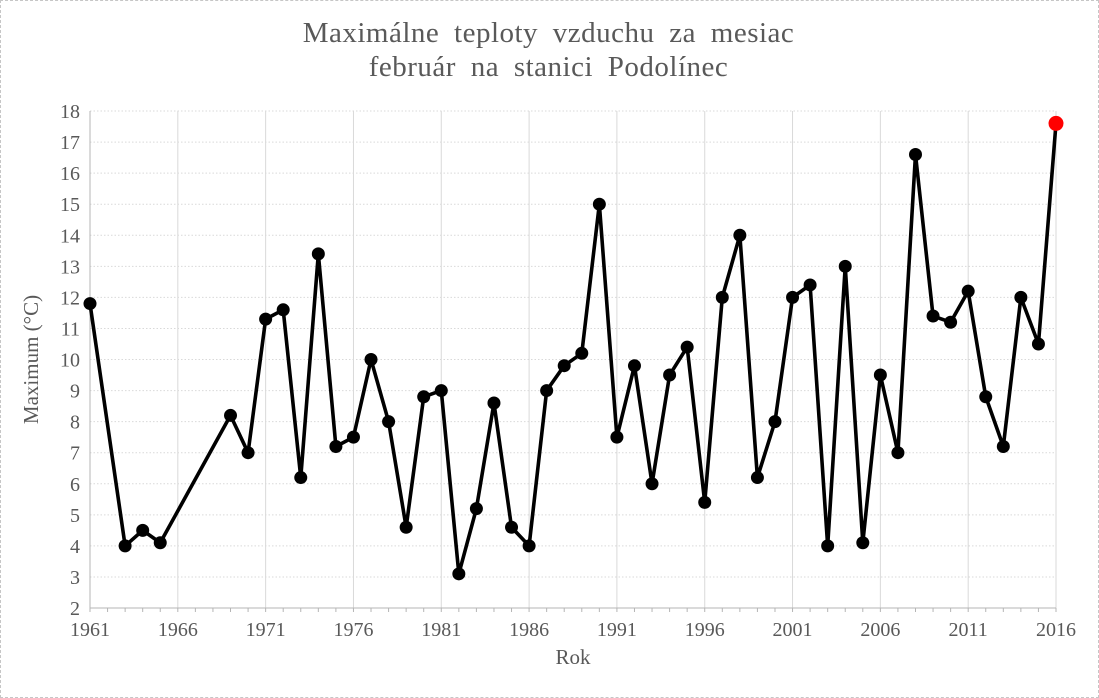 This screenshot has width=1099, height=698. I want to click on x-tick-label: 1966, so click(178, 630).